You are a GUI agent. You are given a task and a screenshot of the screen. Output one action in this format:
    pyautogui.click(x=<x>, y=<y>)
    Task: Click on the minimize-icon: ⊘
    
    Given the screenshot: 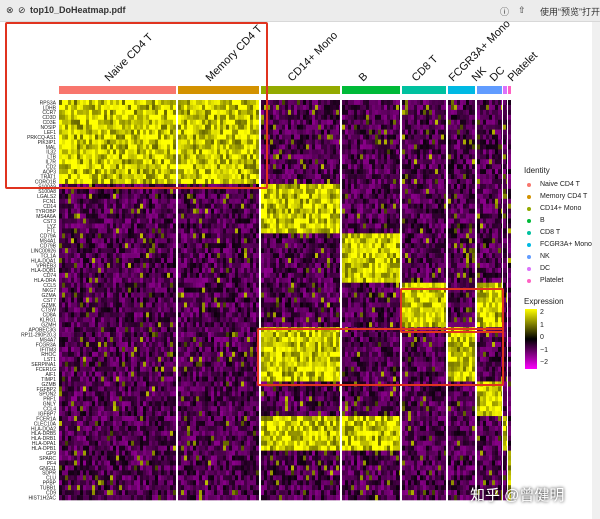 What is the action you would take?
    pyautogui.click(x=22, y=10)
    